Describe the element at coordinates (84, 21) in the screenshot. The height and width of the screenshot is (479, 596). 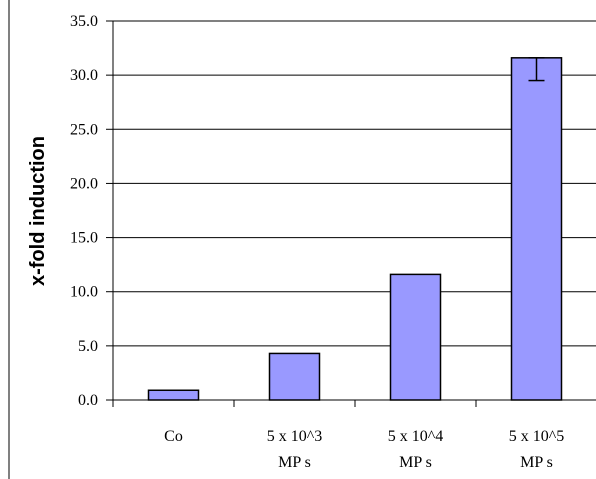
I see `y-tick-label: 35.0` at that location.